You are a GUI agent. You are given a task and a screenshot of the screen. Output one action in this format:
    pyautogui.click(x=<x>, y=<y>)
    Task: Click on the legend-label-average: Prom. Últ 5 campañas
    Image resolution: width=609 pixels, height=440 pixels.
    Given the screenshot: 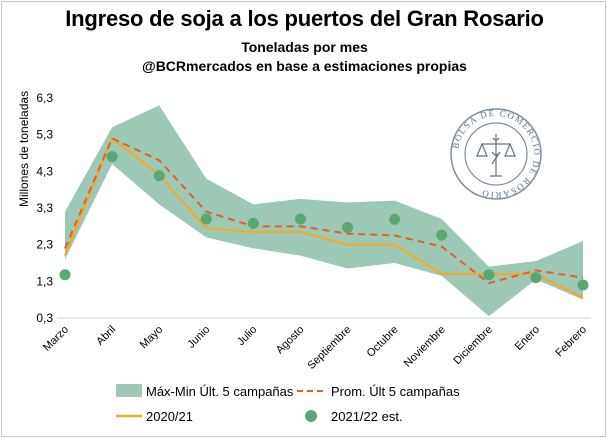 What is the action you would take?
    pyautogui.click(x=395, y=391)
    